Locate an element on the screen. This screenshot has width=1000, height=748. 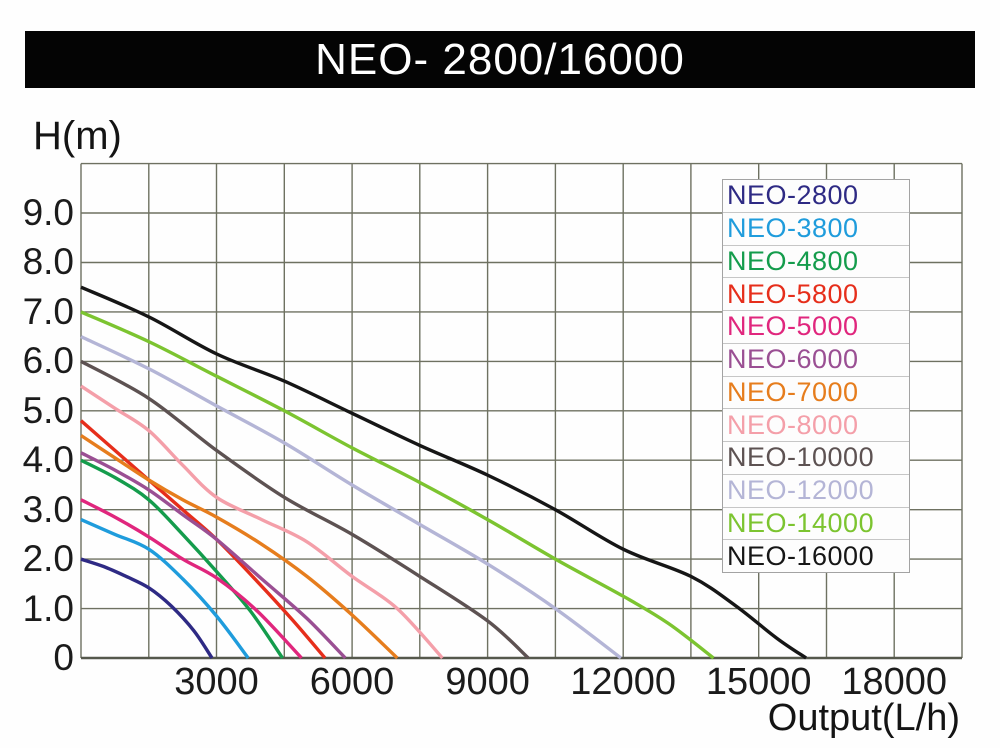
chart-title: NEO- 2800/16000 is located at coordinates (500, 59).